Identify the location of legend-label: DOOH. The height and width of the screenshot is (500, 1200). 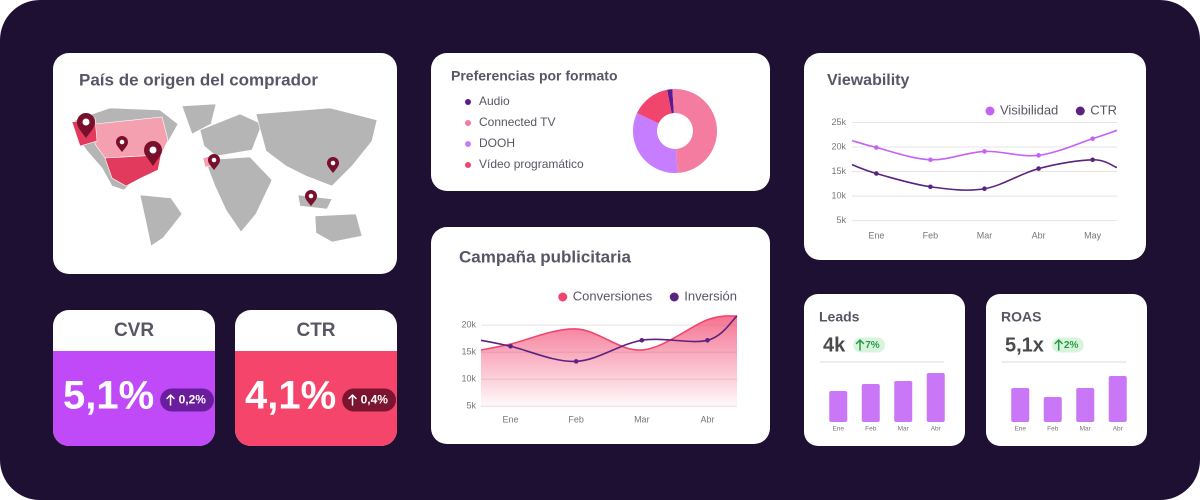
(497, 143).